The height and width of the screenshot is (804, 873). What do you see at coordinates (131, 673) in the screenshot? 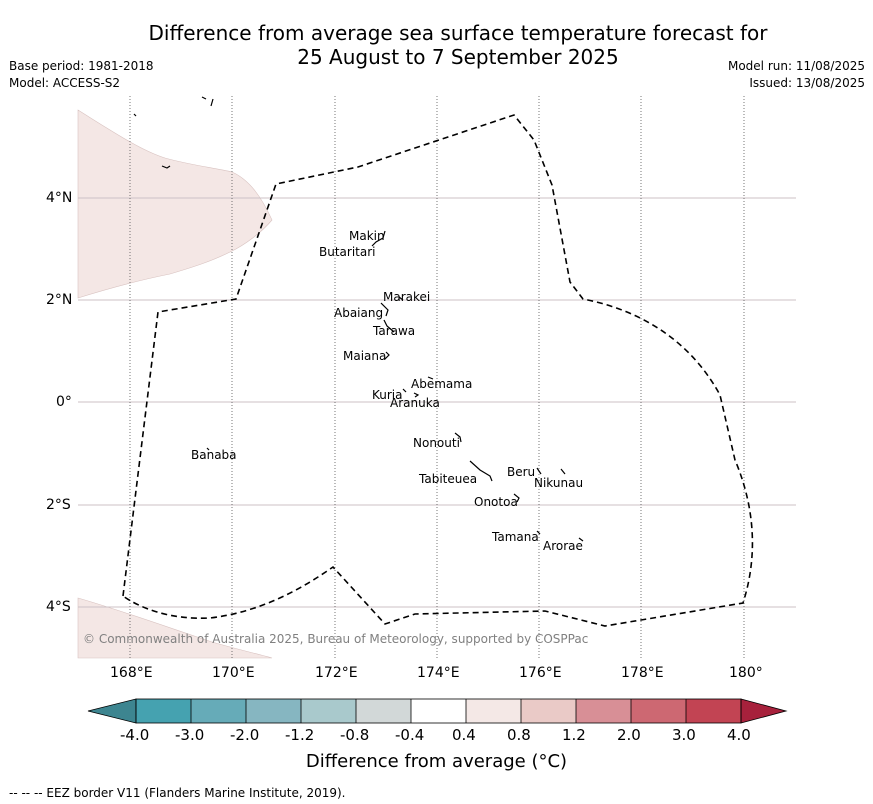
I see `lon-label-168e: 168°E` at bounding box center [131, 673].